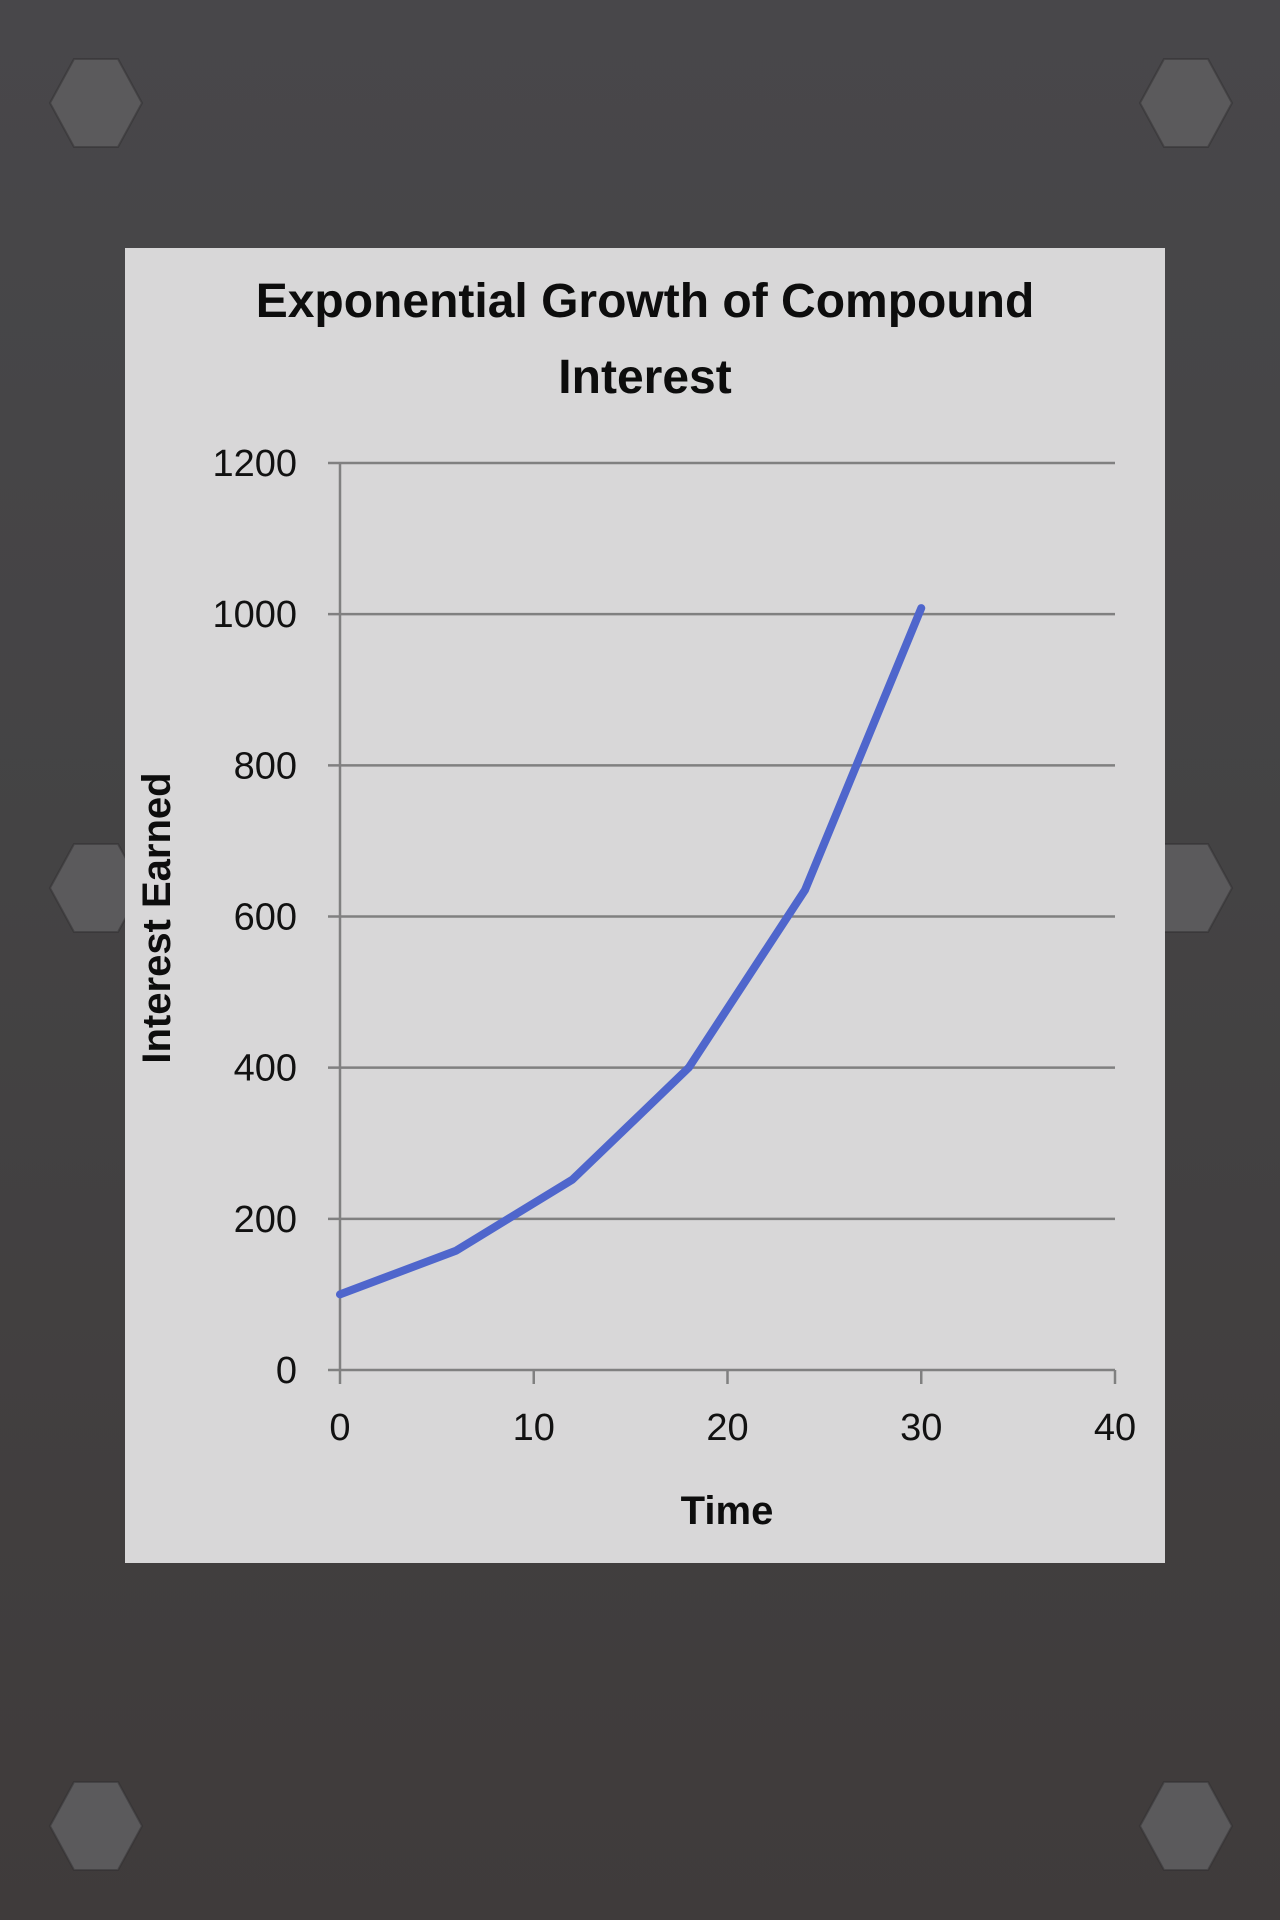 The height and width of the screenshot is (1920, 1280). What do you see at coordinates (1115, 1428) in the screenshot?
I see `x-tick-label: 40` at bounding box center [1115, 1428].